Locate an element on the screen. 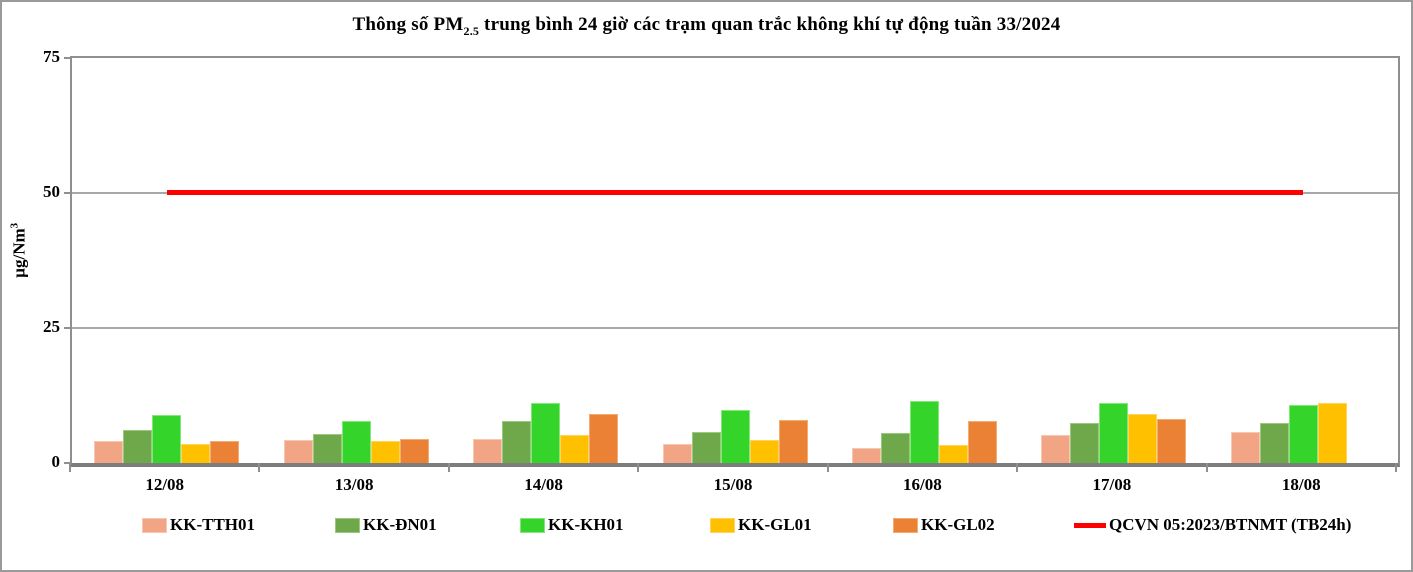 The height and width of the screenshot is (572, 1413). bar-KK-GL01-12/08 is located at coordinates (196, 453).